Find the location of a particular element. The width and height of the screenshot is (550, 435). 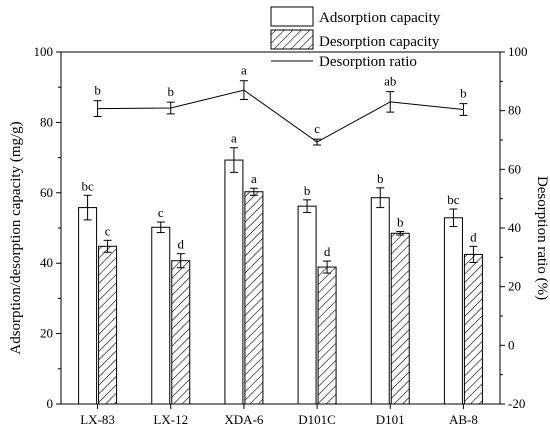

legend-swatch-desorption is located at coordinates (292, 39).